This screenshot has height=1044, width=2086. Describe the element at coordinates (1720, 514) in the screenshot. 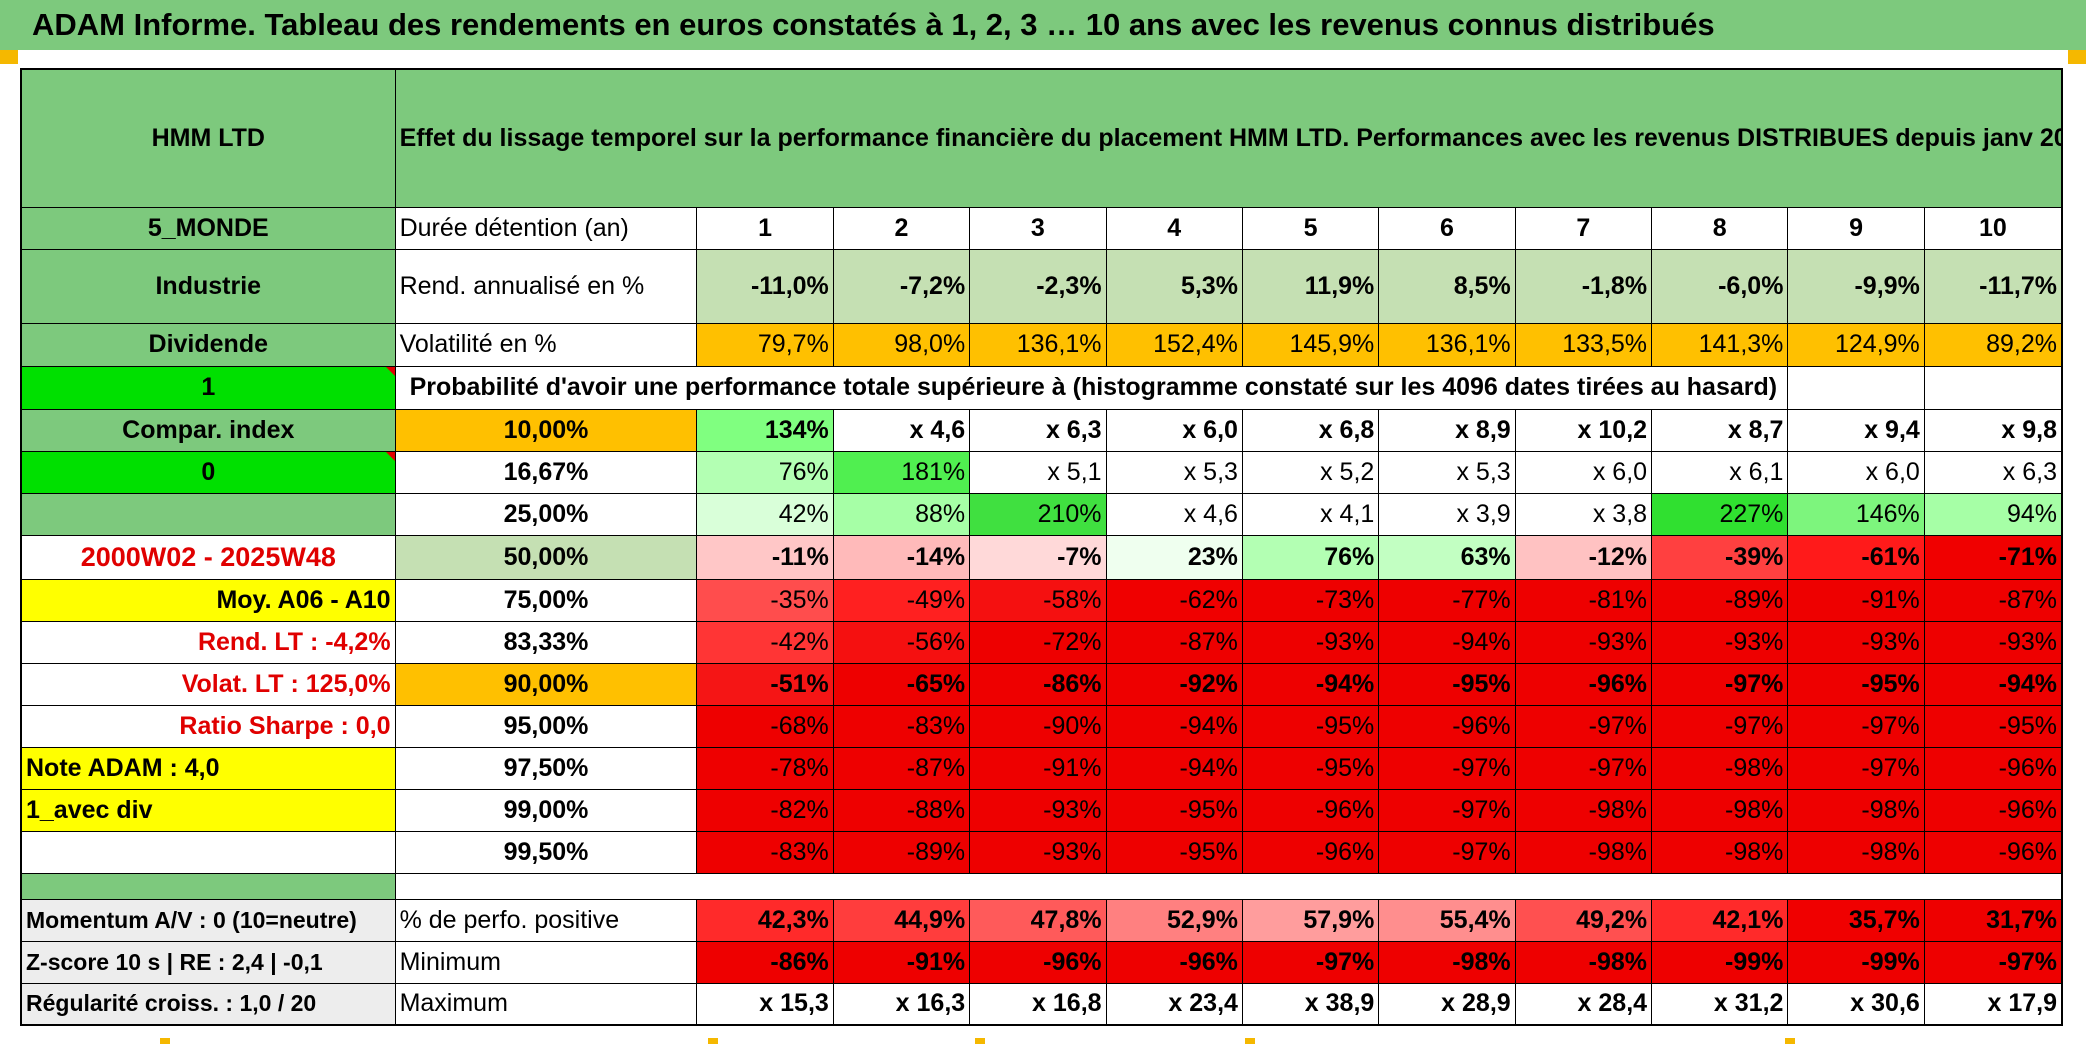

I see `probability-cell: 227%` at that location.